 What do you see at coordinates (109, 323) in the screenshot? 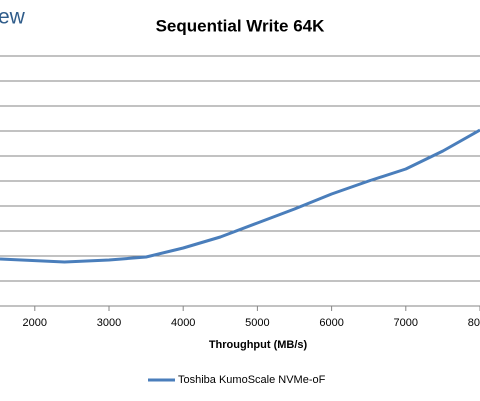
I see `x-tick-label: 3000` at bounding box center [109, 323].